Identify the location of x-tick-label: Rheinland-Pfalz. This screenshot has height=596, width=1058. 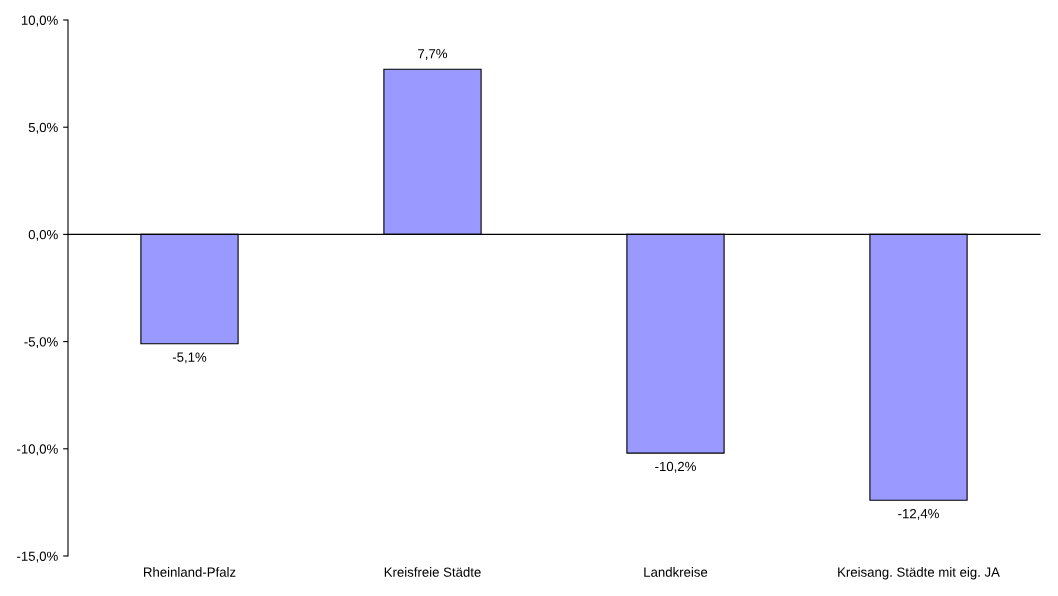
(190, 572).